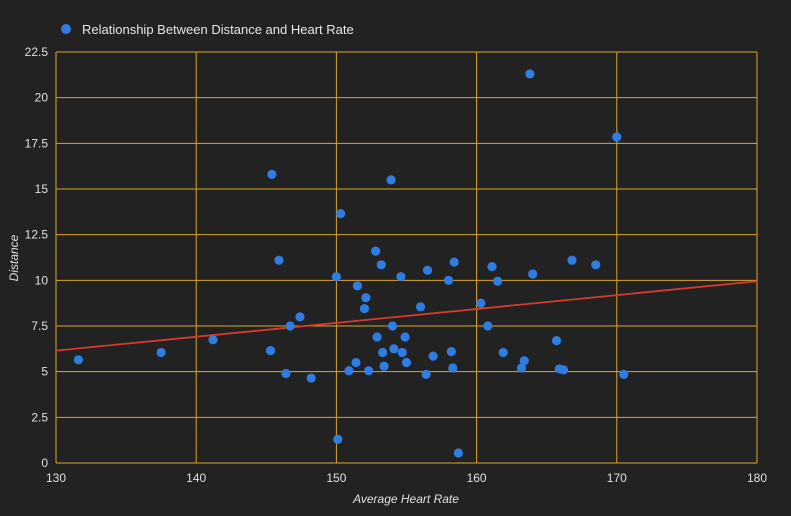 The height and width of the screenshot is (516, 791). Describe the element at coordinates (196, 478) in the screenshot. I see `x-tick-label: 140` at that location.